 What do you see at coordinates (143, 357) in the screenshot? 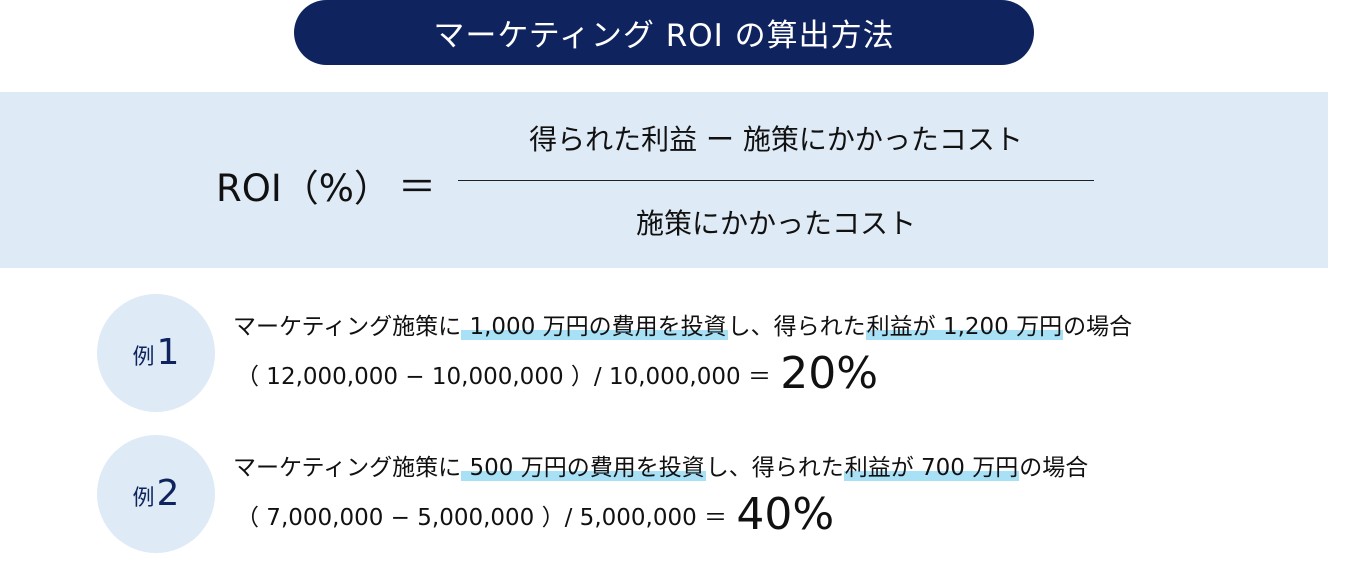
I see `example-1-badge-prefix: 例` at bounding box center [143, 357].